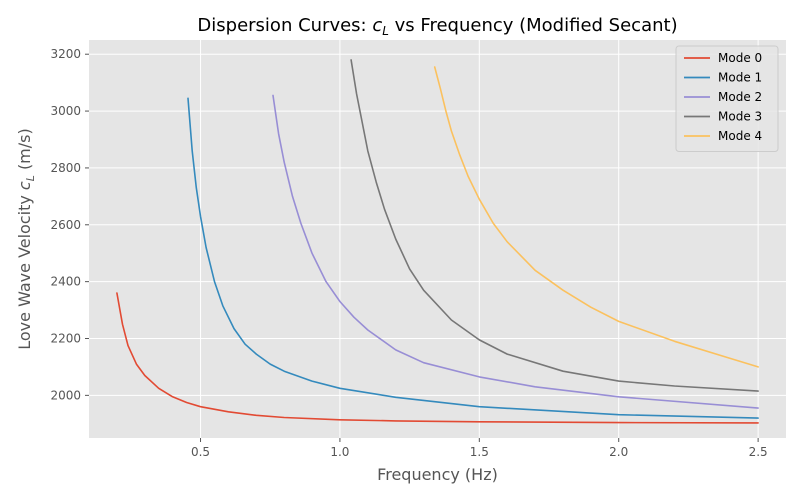  What do you see at coordinates (533, 25) in the screenshot?
I see `chart-title-suffix: vs Frequency (Modified Secant)` at bounding box center [533, 25].